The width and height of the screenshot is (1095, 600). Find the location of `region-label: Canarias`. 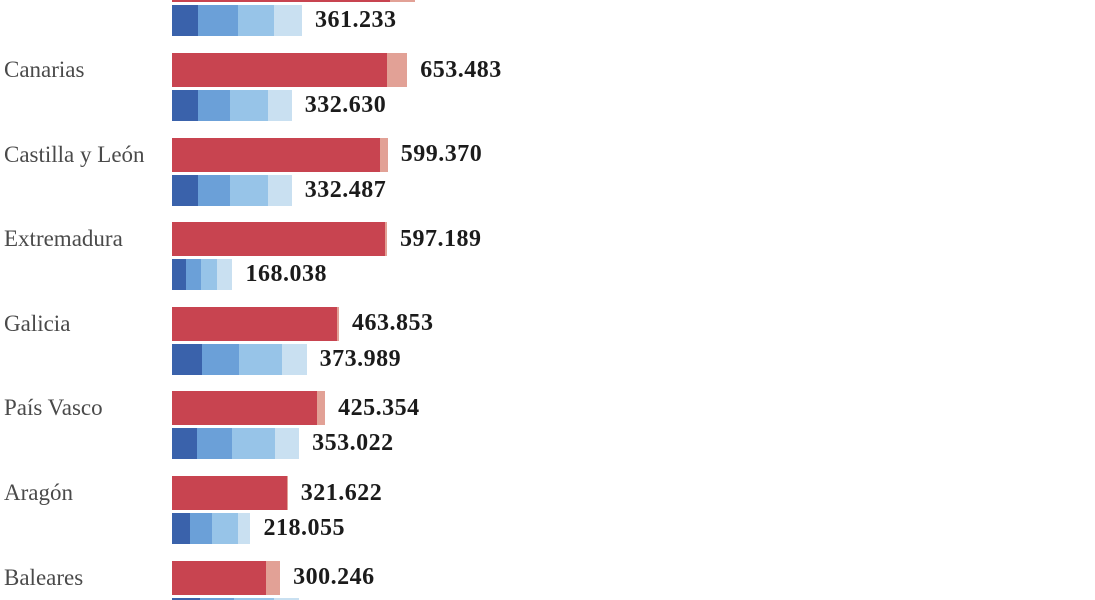

region-label: Canarias is located at coordinates (44, 69).